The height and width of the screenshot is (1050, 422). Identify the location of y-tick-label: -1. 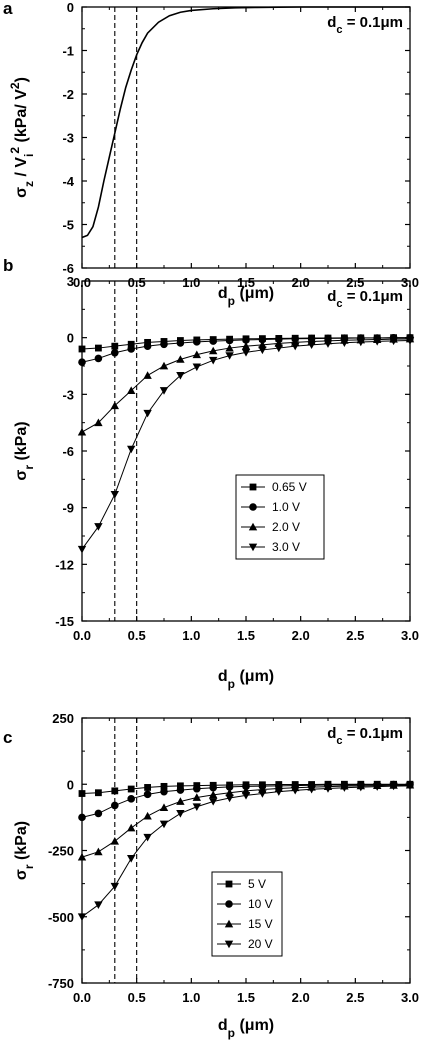
(68, 51).